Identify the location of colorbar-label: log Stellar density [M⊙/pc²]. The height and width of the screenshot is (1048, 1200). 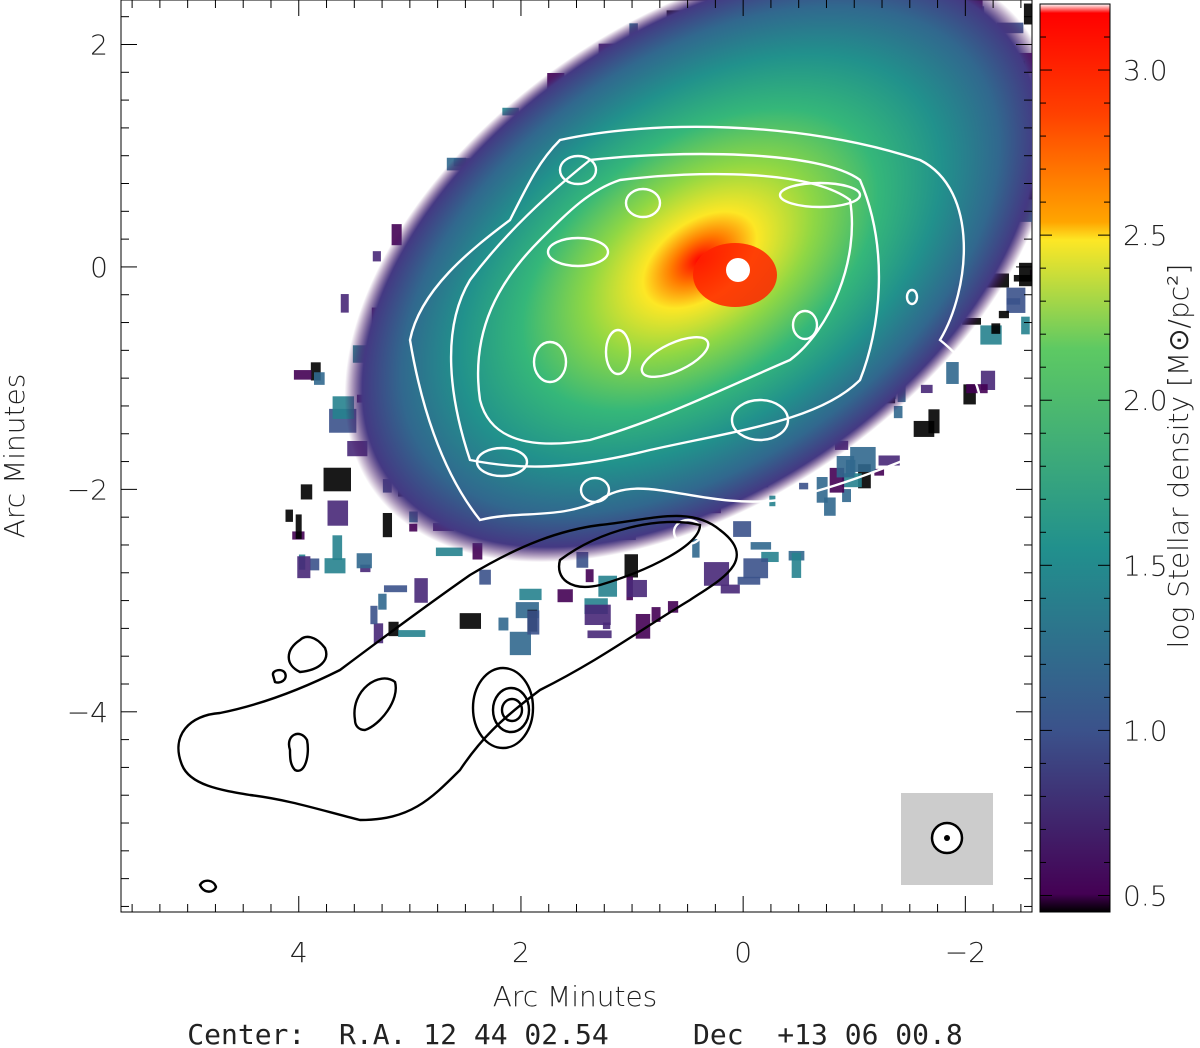
(1178, 456).